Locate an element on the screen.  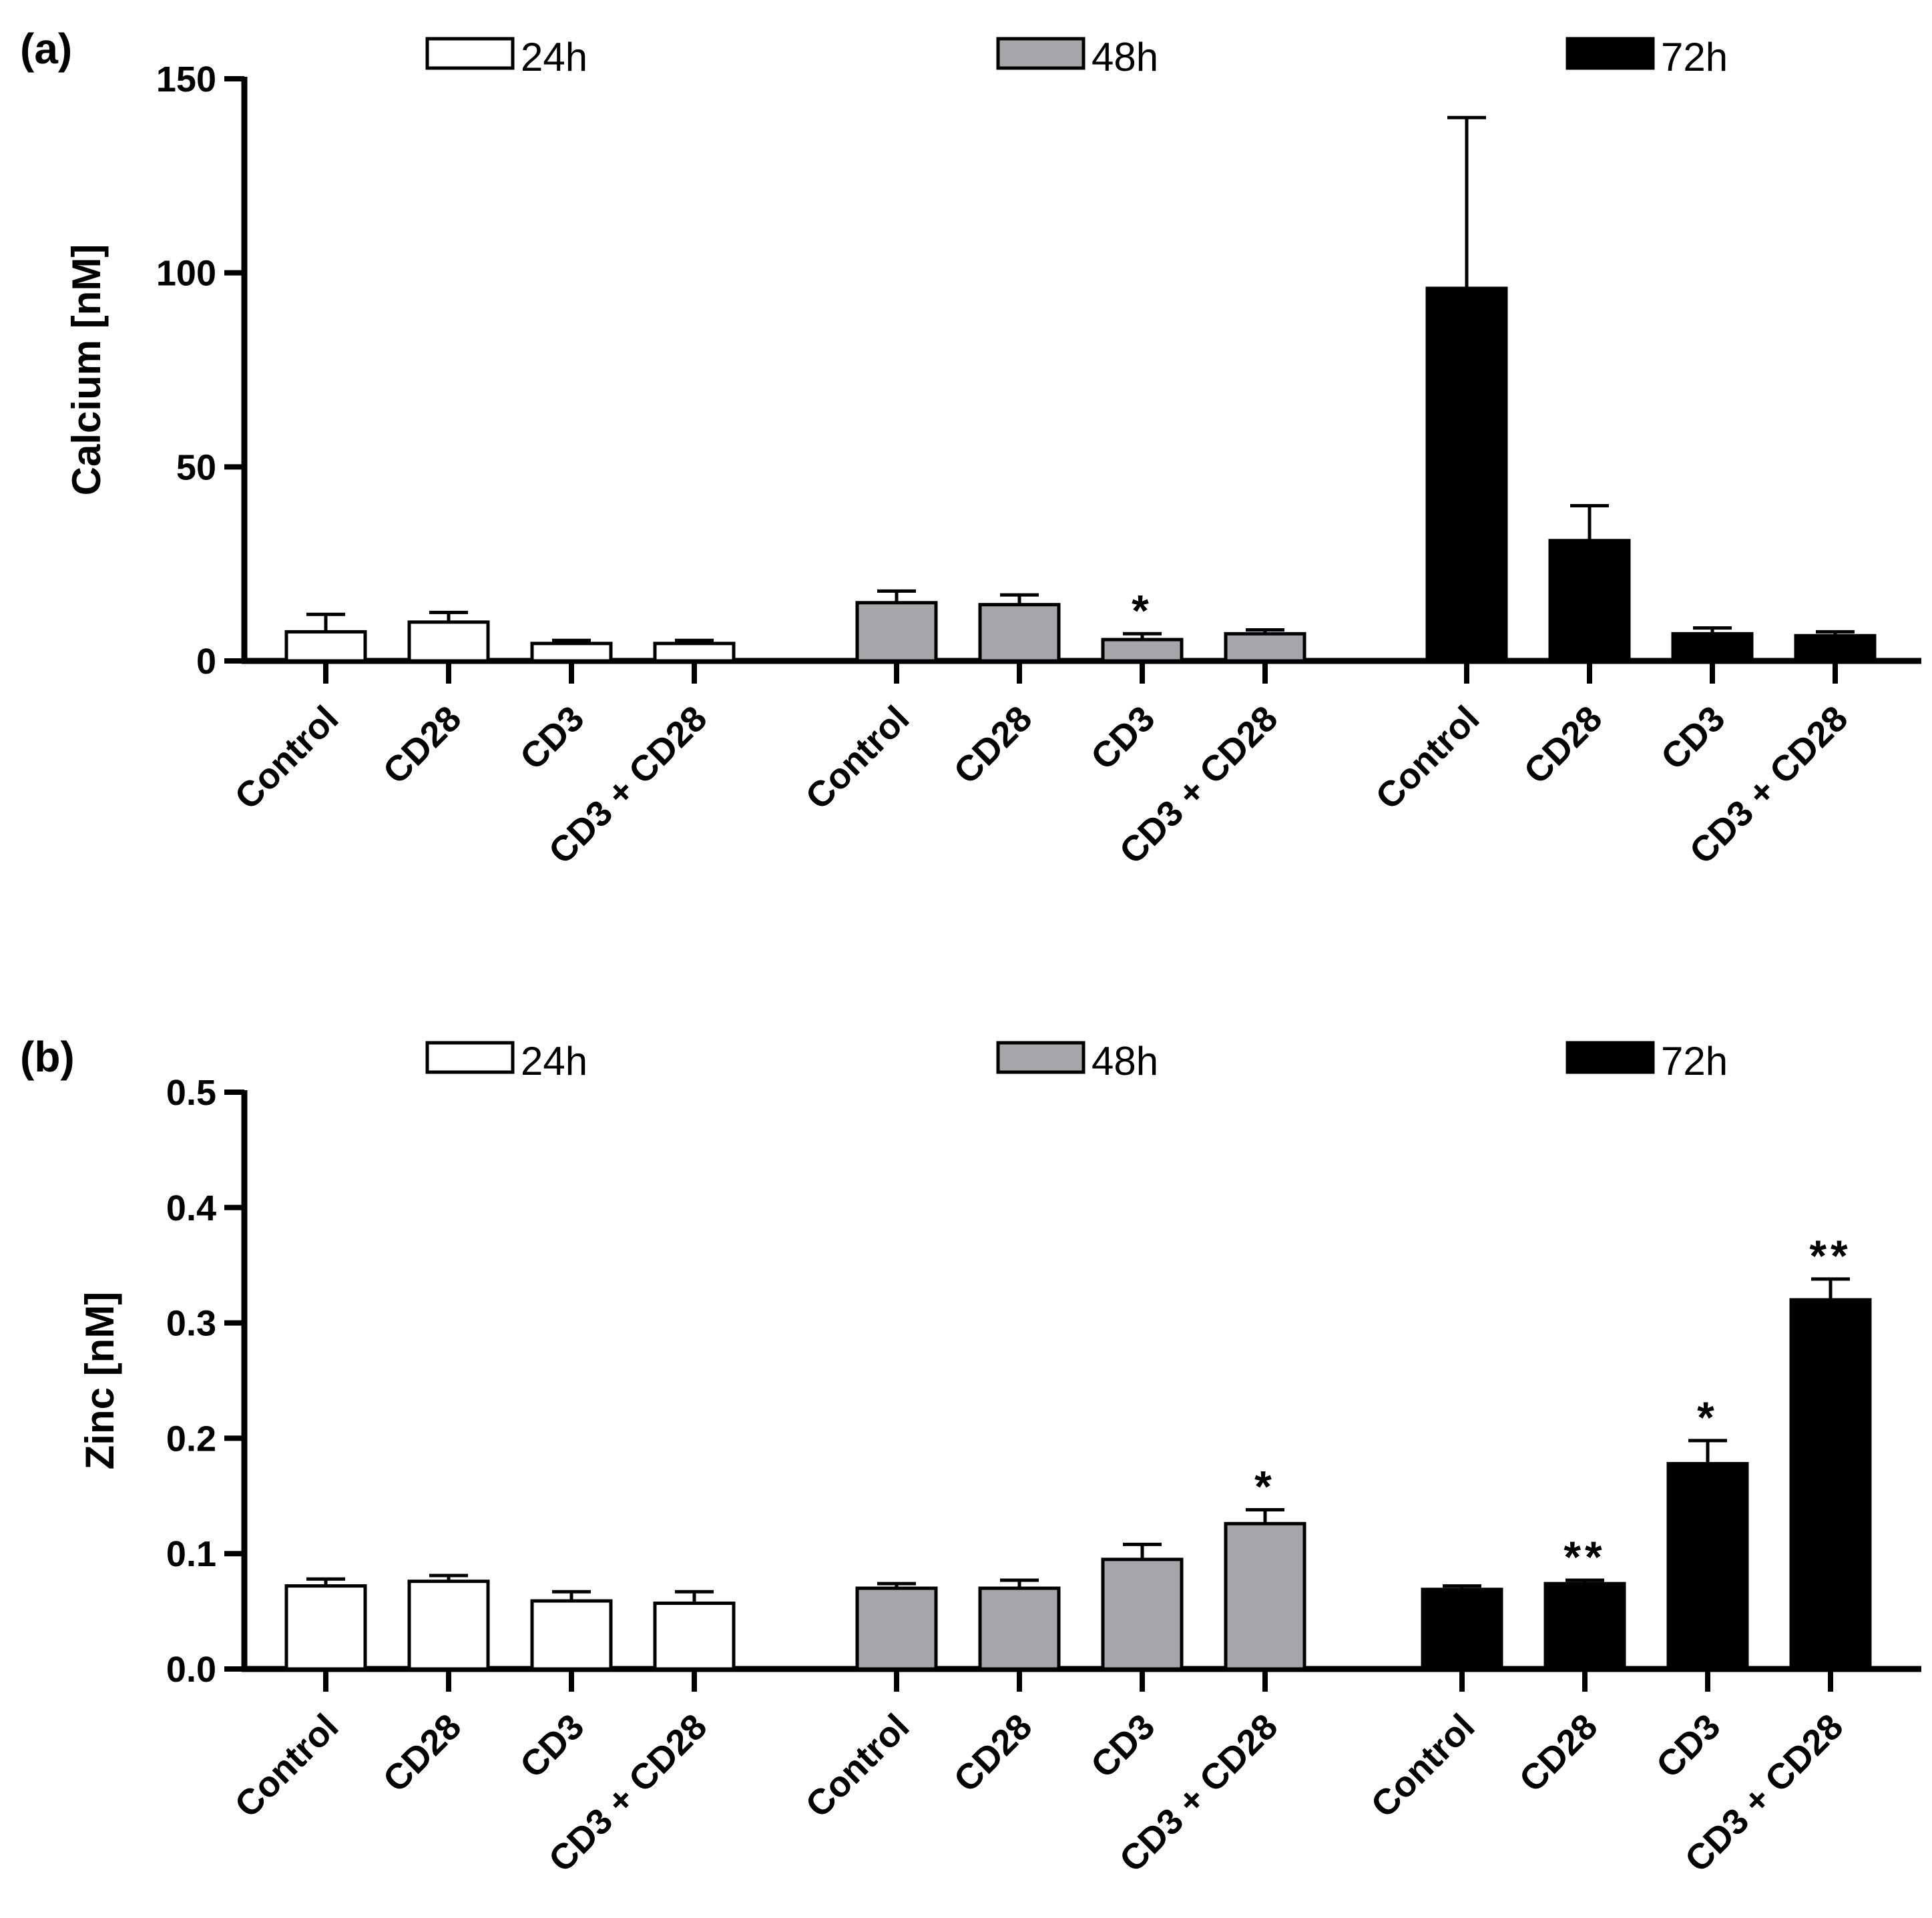
y-axis-title: Calcium [nM] is located at coordinates (86, 370).